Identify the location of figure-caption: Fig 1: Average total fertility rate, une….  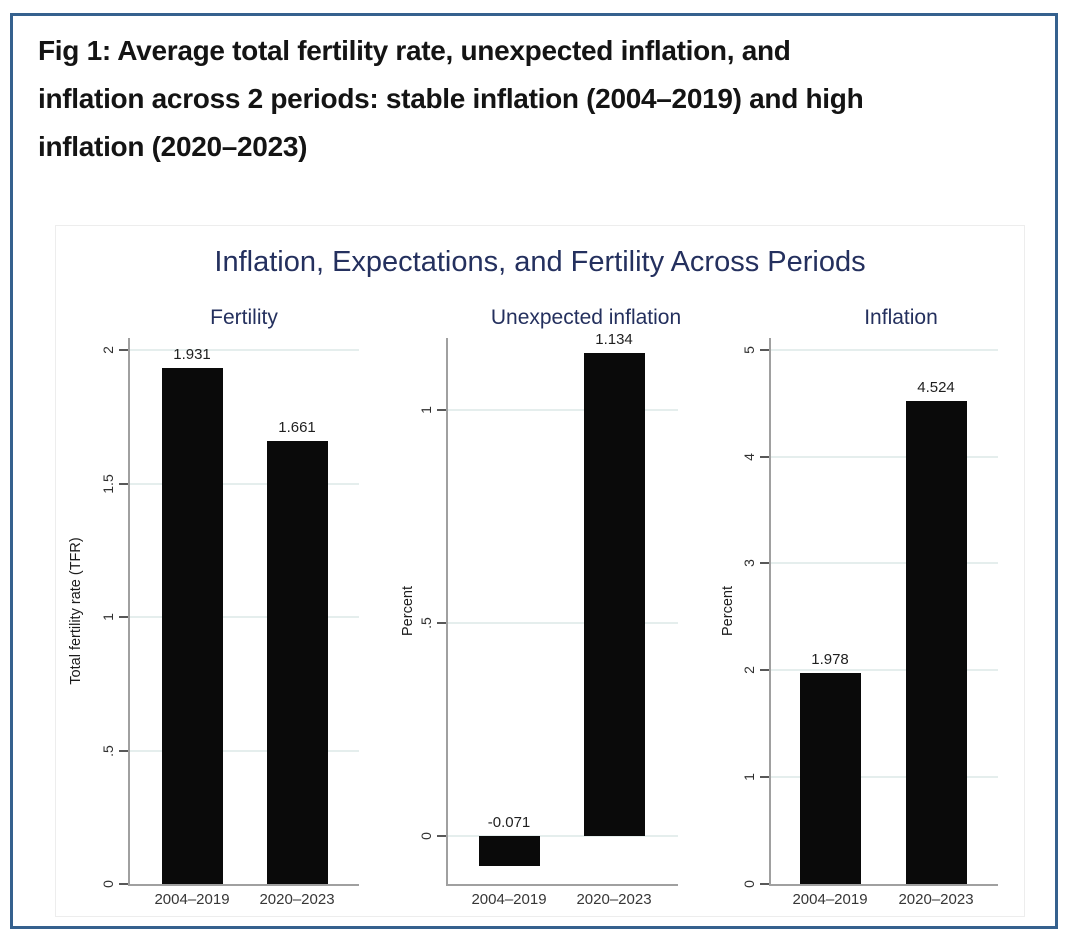
(538, 99).